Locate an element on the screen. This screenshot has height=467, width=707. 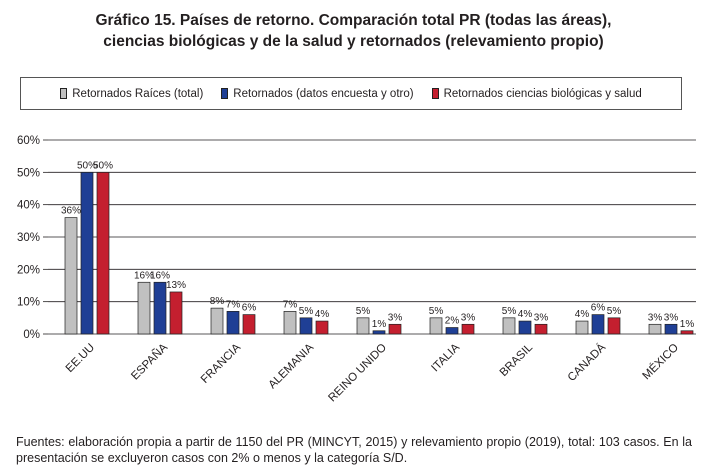
x-tick-label-reino-unido: REINO UNIDO is located at coordinates (357, 373).